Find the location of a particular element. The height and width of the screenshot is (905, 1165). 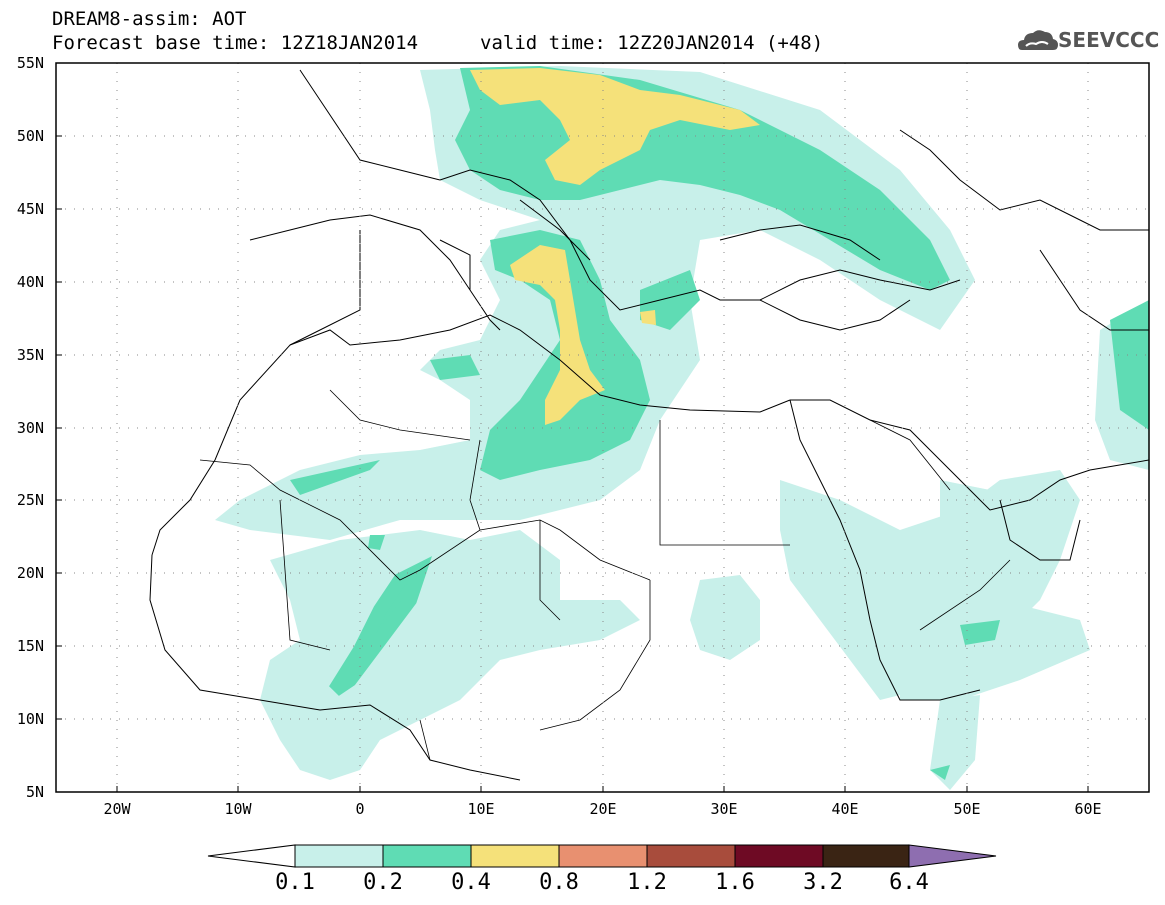

colorbar-label: 0.2 is located at coordinates (383, 882).